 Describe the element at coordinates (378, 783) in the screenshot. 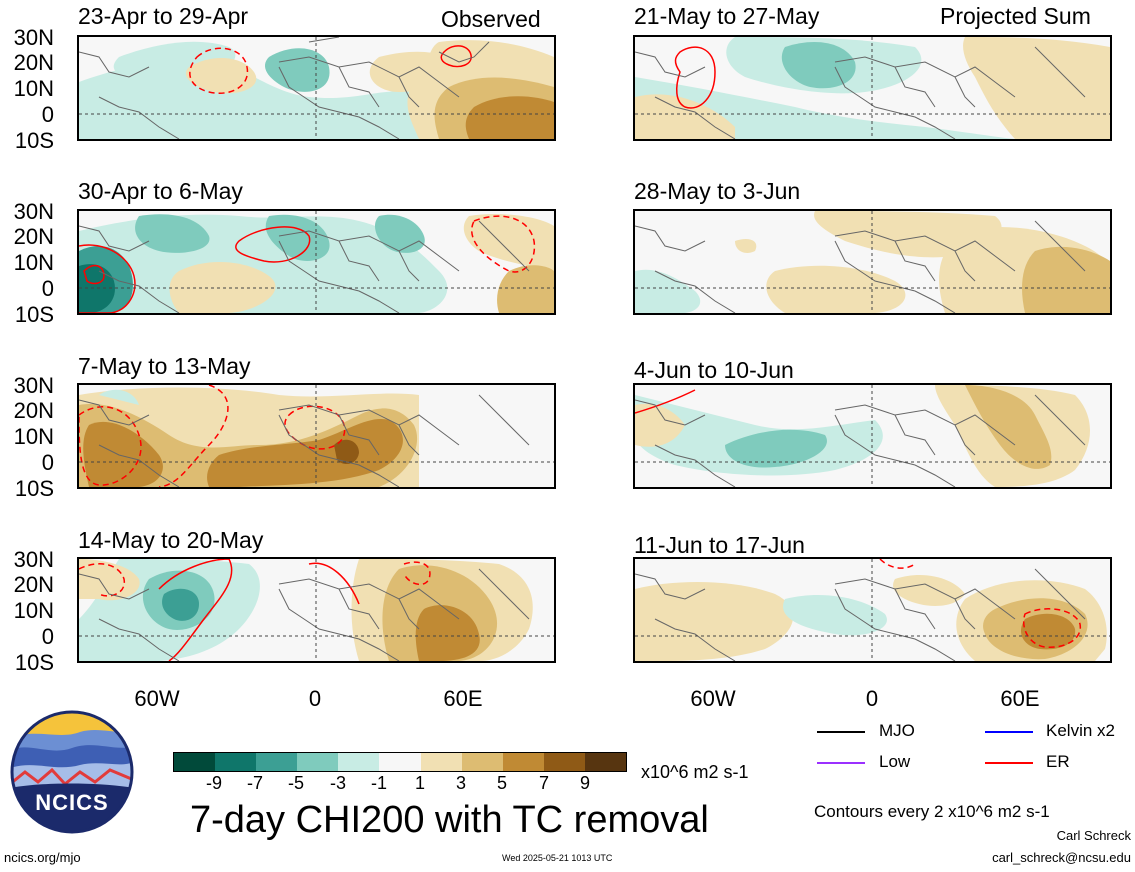

I see `colorbar-label: -1` at that location.